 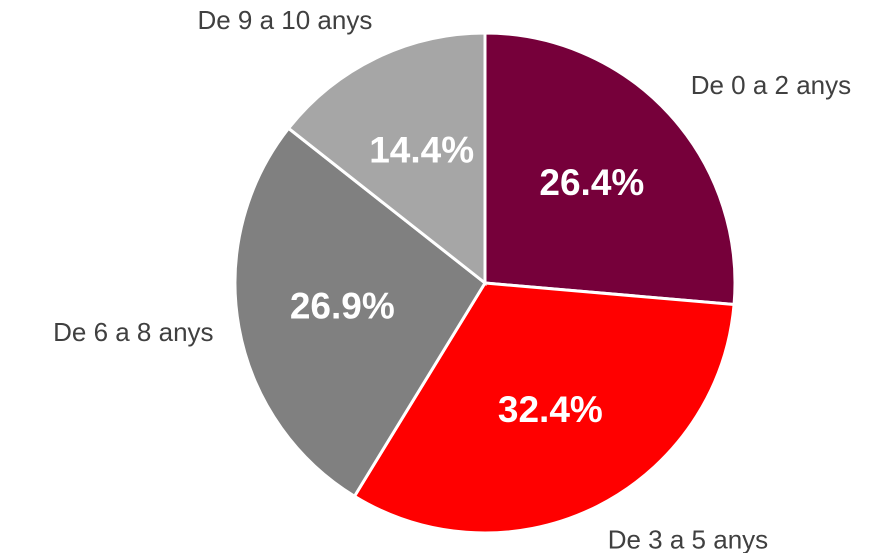 What do you see at coordinates (591, 182) in the screenshot?
I see `value-label: 26.4%` at bounding box center [591, 182].